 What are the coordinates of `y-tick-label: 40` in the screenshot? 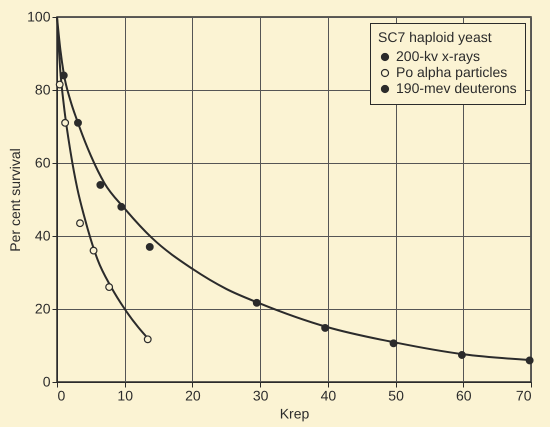 It's located at (42, 236).